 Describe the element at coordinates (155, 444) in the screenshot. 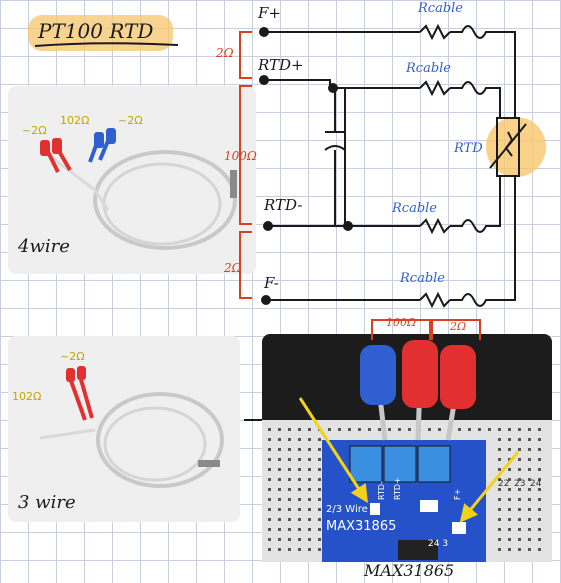

I see `cable-coil-inner` at that location.